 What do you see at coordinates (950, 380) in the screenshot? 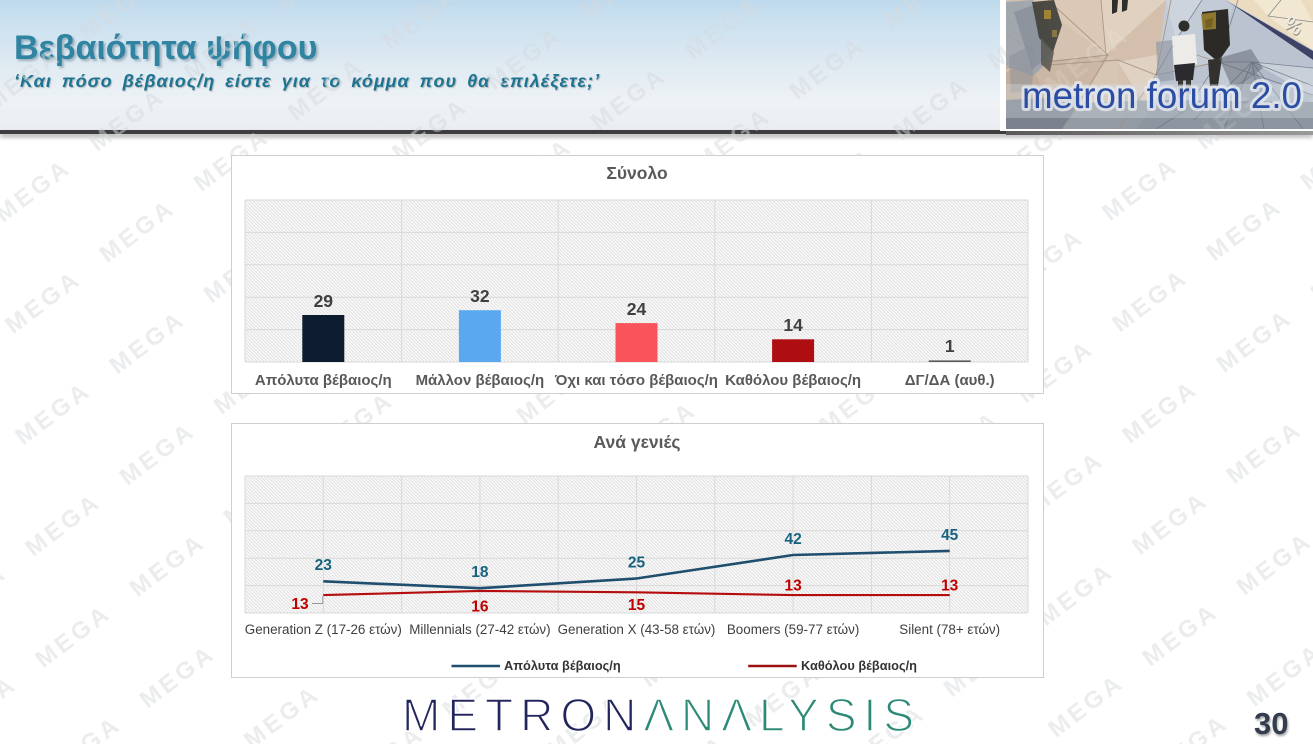
I see `svg-text: ΔΓ/ΔΑ (αυθ.)` at bounding box center [950, 380].